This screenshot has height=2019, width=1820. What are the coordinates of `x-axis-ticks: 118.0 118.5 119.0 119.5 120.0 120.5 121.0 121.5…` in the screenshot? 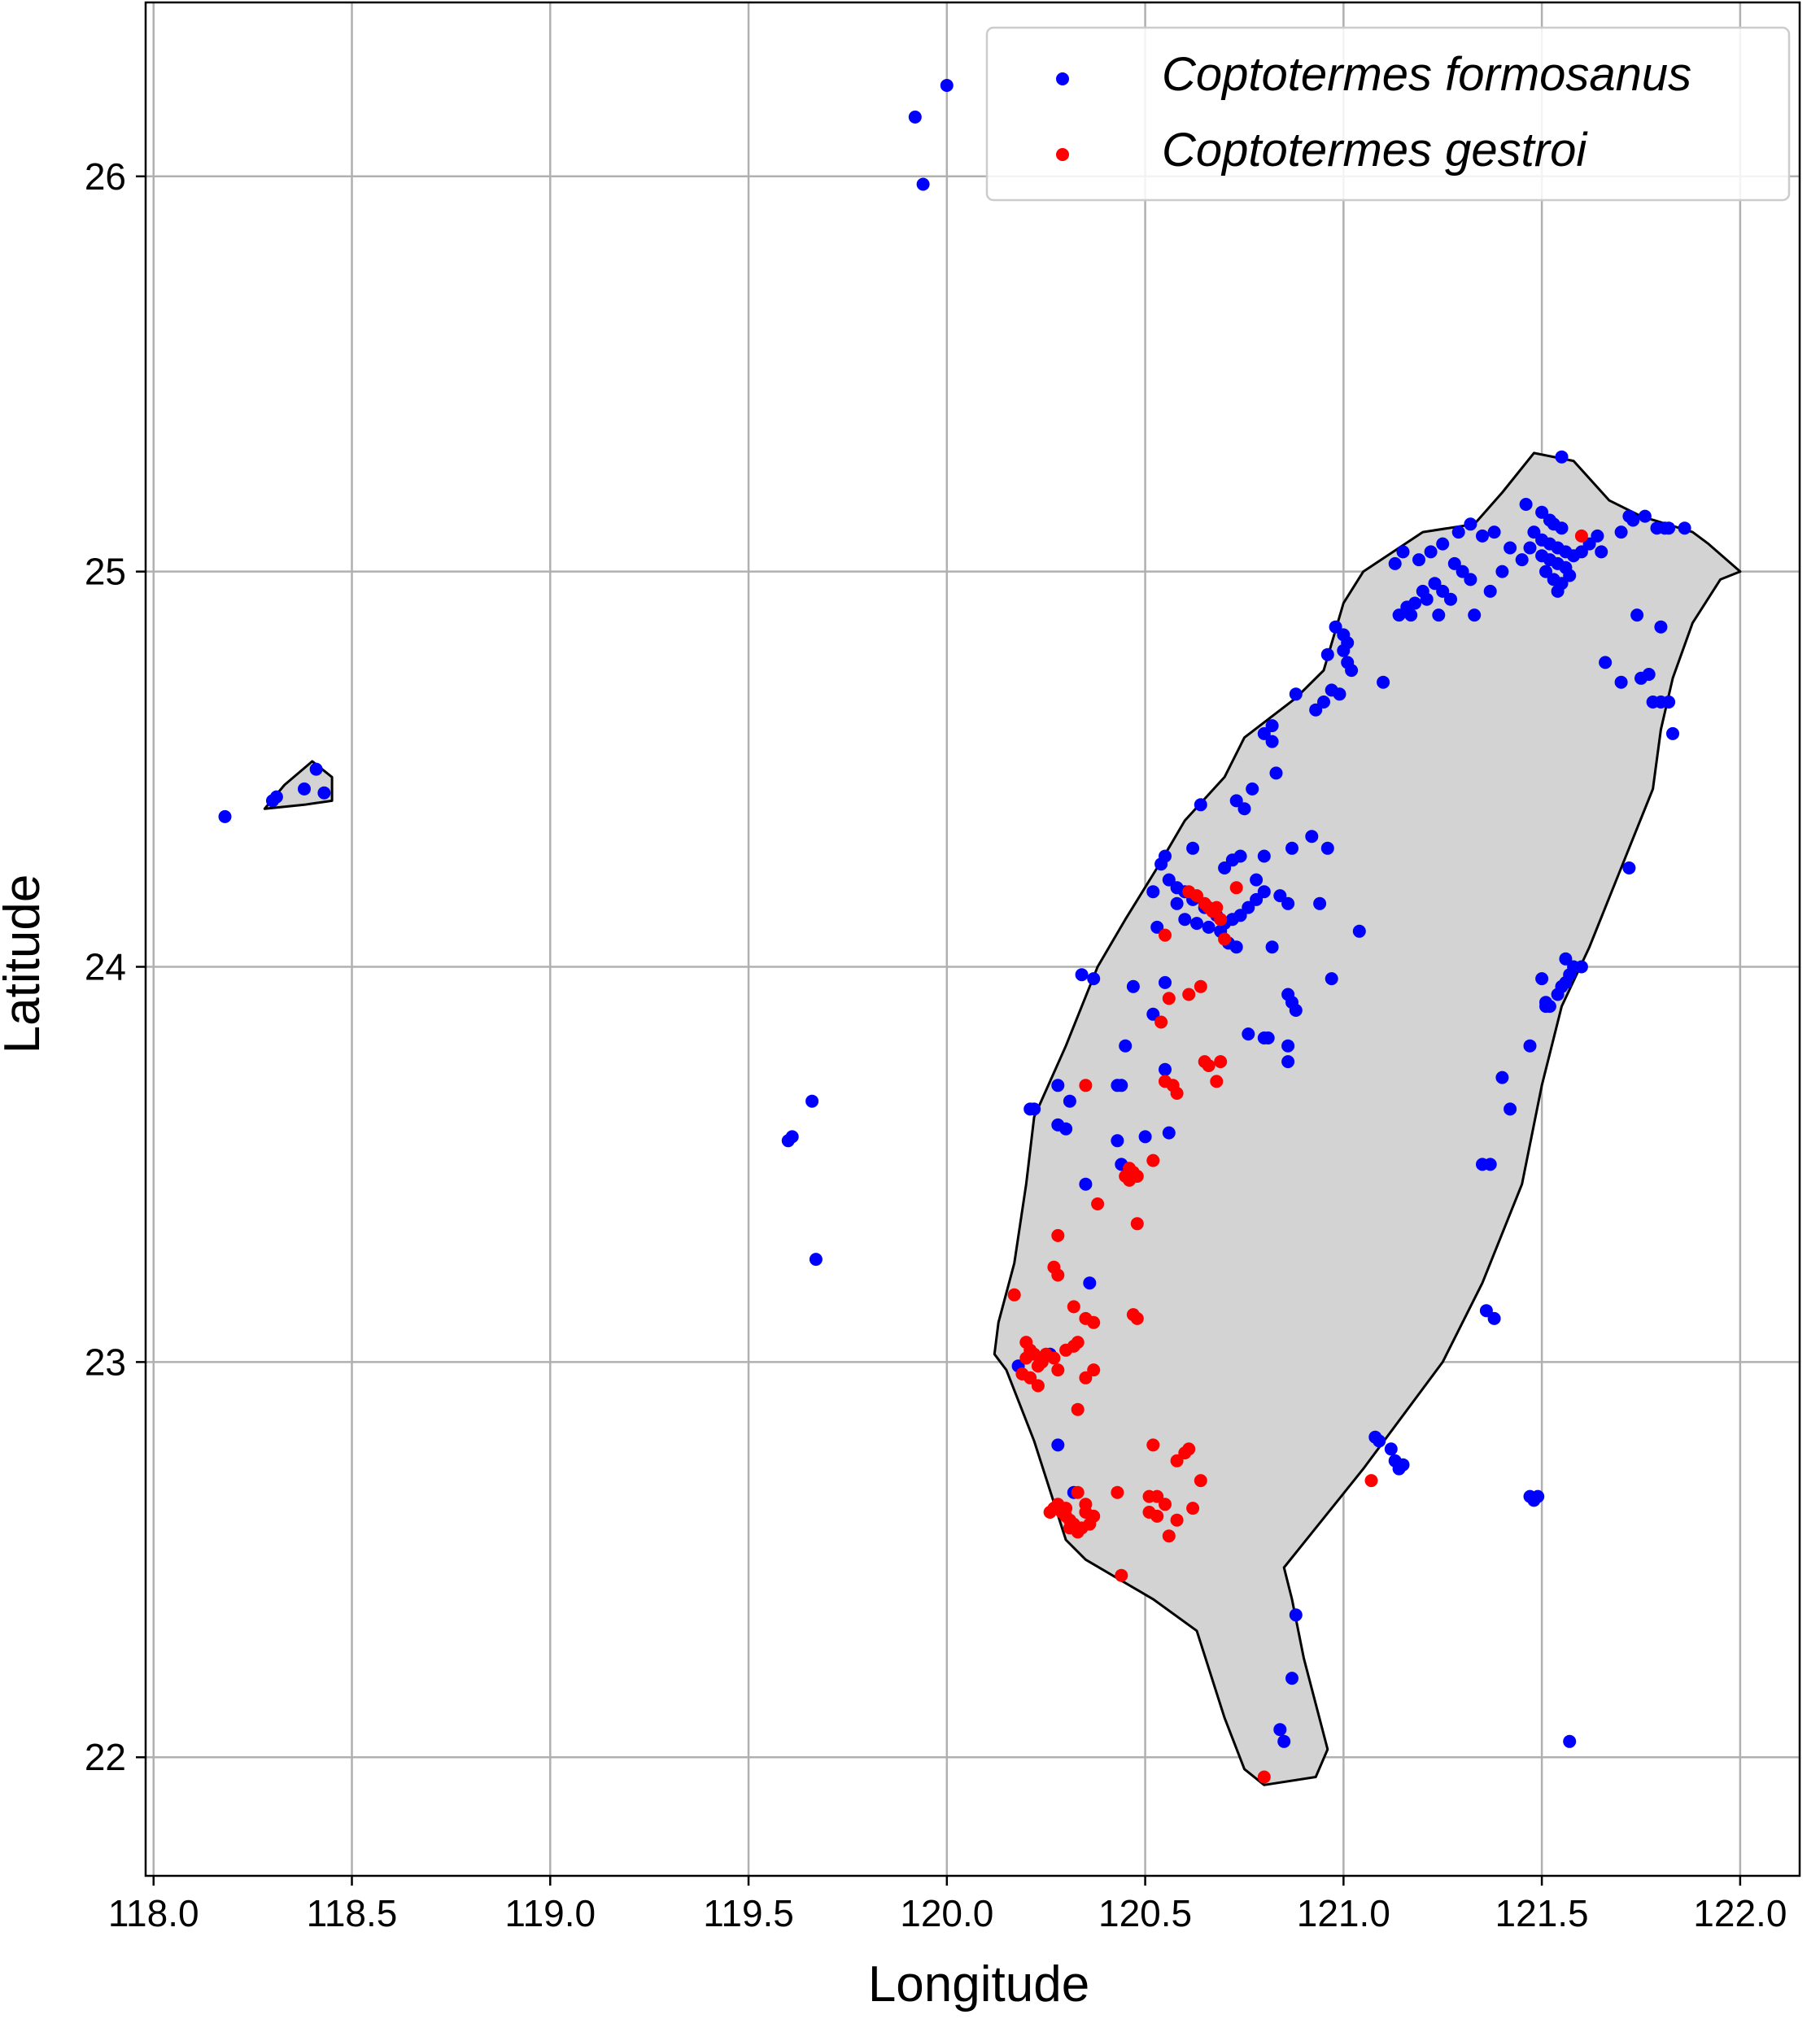 It's located at (947, 1905).